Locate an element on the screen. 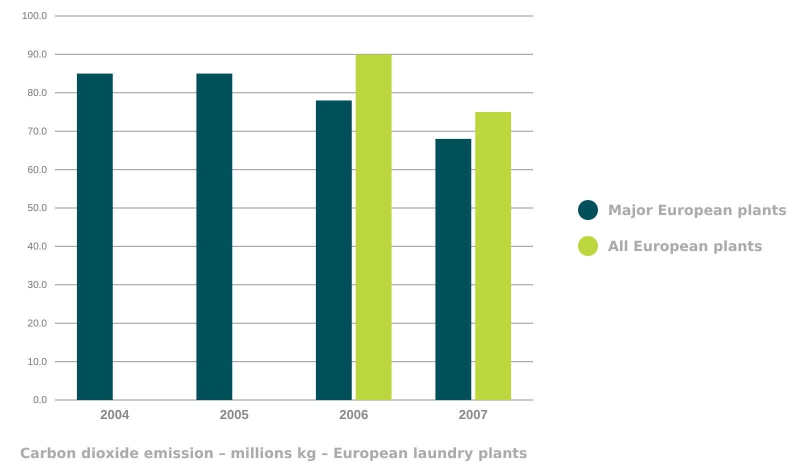 The width and height of the screenshot is (798, 463). legend-label: Major European plants is located at coordinates (697, 211).